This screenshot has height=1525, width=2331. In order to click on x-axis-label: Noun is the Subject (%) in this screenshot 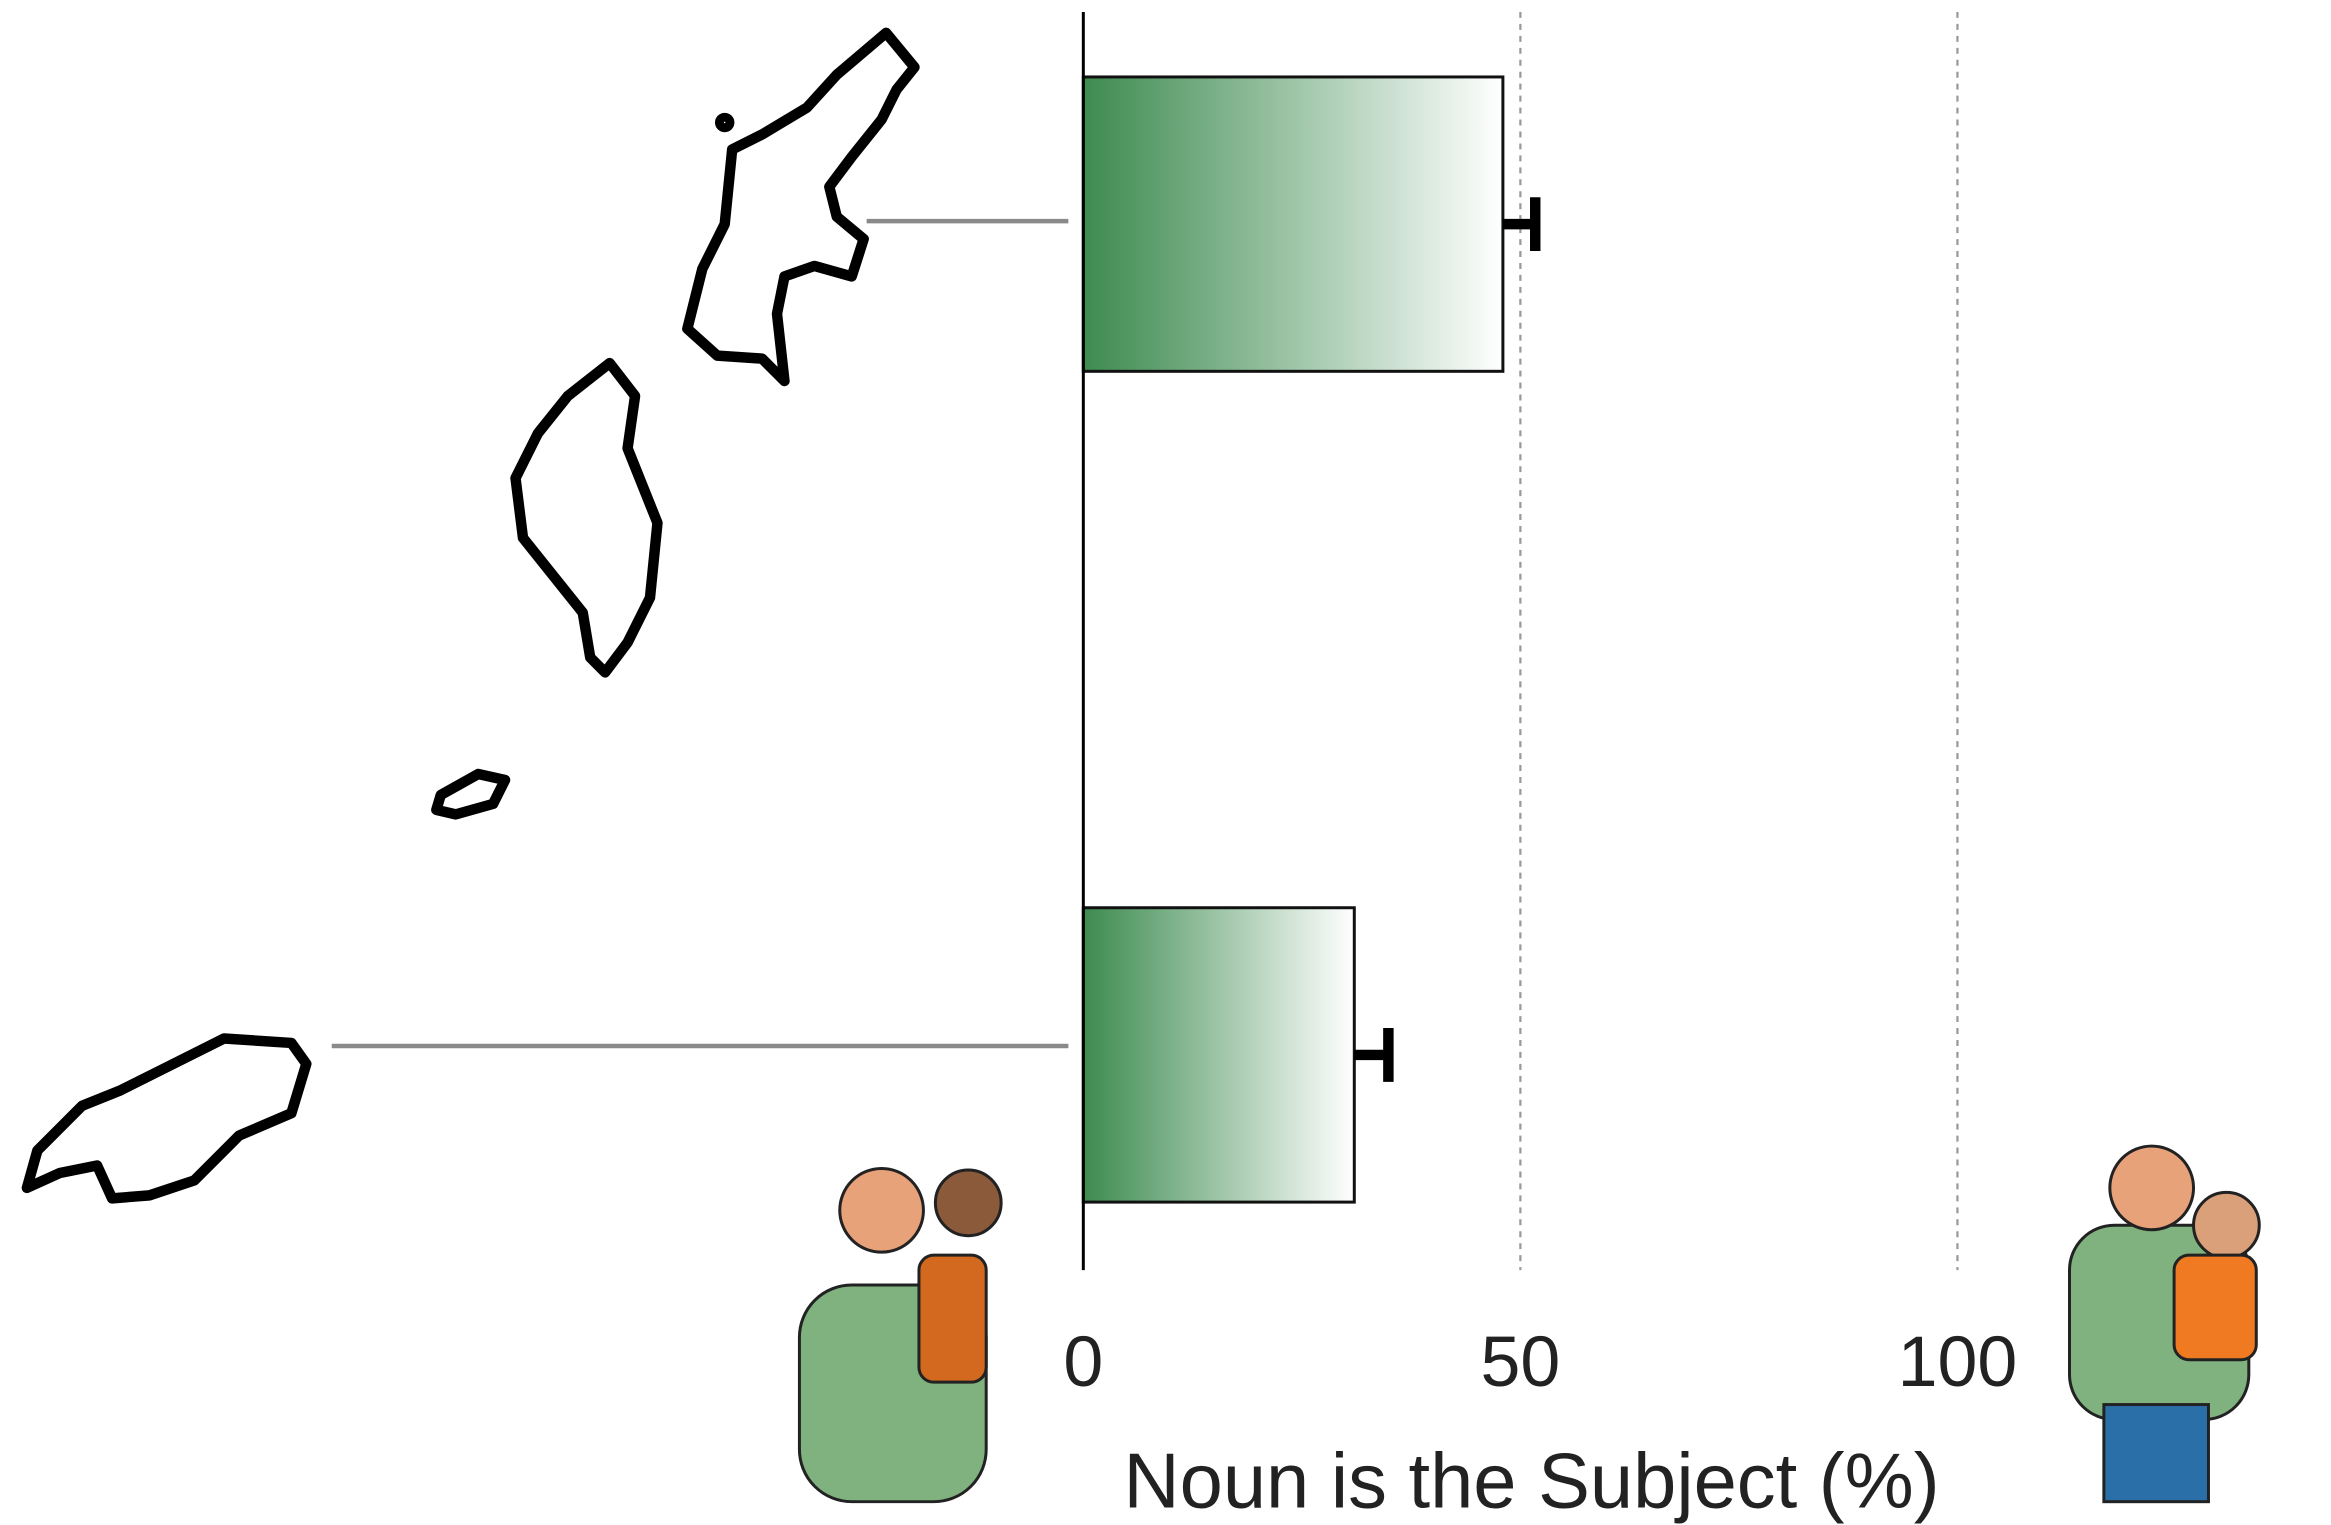, I will do `click(1532, 1481)`.